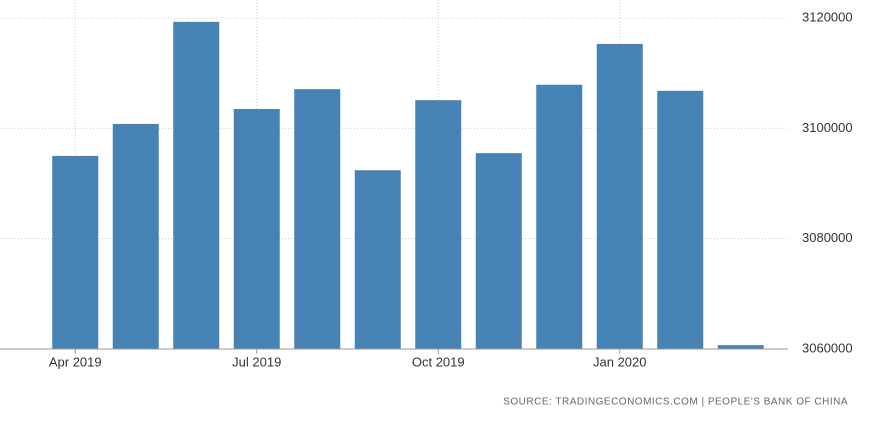  Describe the element at coordinates (75, 361) in the screenshot. I see `x-tick-label: Apr 2019` at that location.